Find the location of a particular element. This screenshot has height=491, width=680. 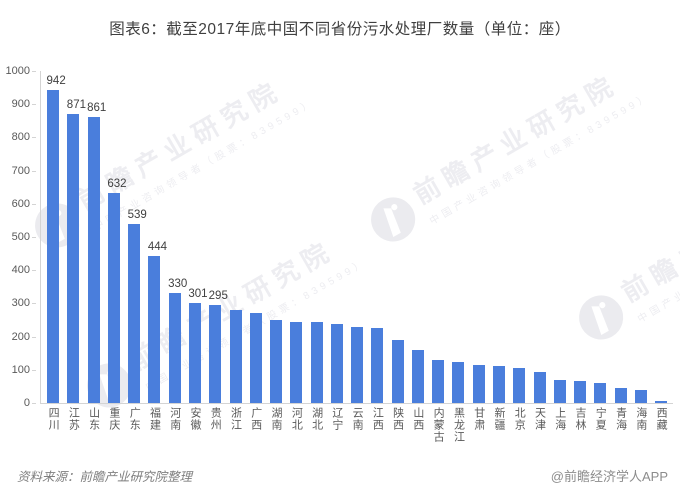

x-axis-label: 江西 is located at coordinates (377, 419).